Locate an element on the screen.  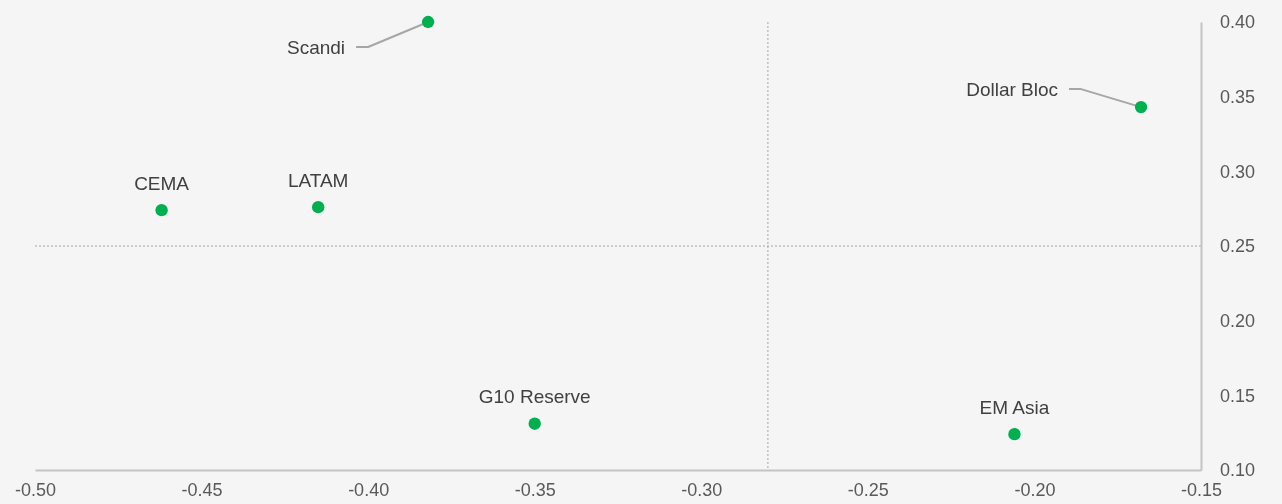
y-tick-label: 0.40 is located at coordinates (1238, 22).